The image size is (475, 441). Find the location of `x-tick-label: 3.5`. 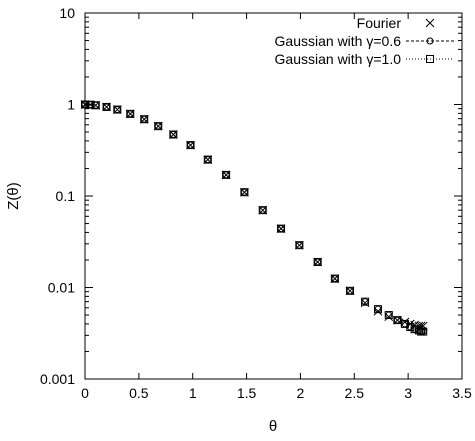

x-tick-label: 3.5 is located at coordinates (462, 393).